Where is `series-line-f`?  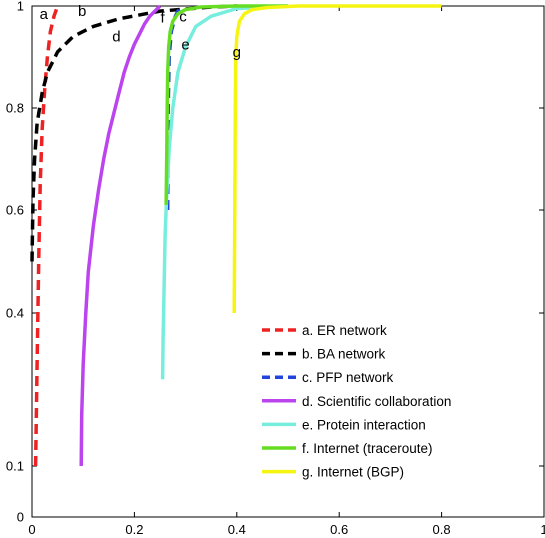
series-line-f is located at coordinates (226, 104).